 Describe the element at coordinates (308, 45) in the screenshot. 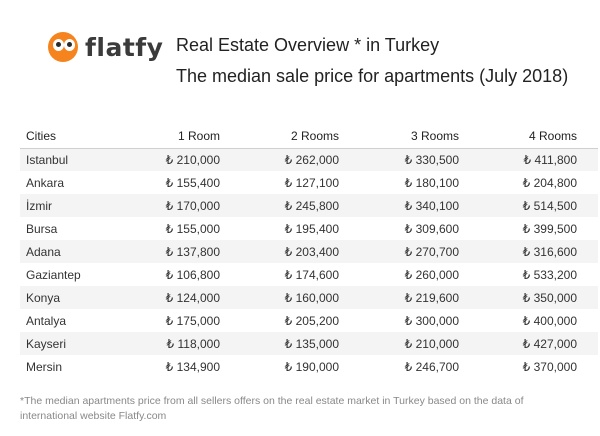

I see `page-title: Real Estate Overview * in Turkey` at that location.